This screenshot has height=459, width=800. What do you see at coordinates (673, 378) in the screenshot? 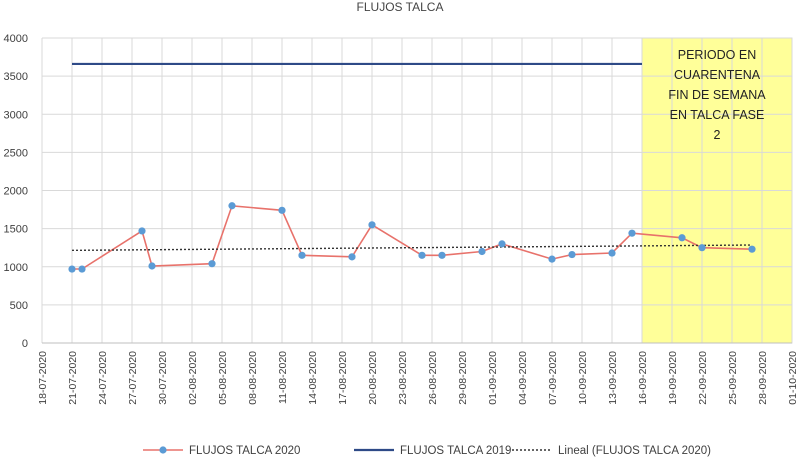
I see `x-tick-label: 19-09-2020` at bounding box center [673, 378].